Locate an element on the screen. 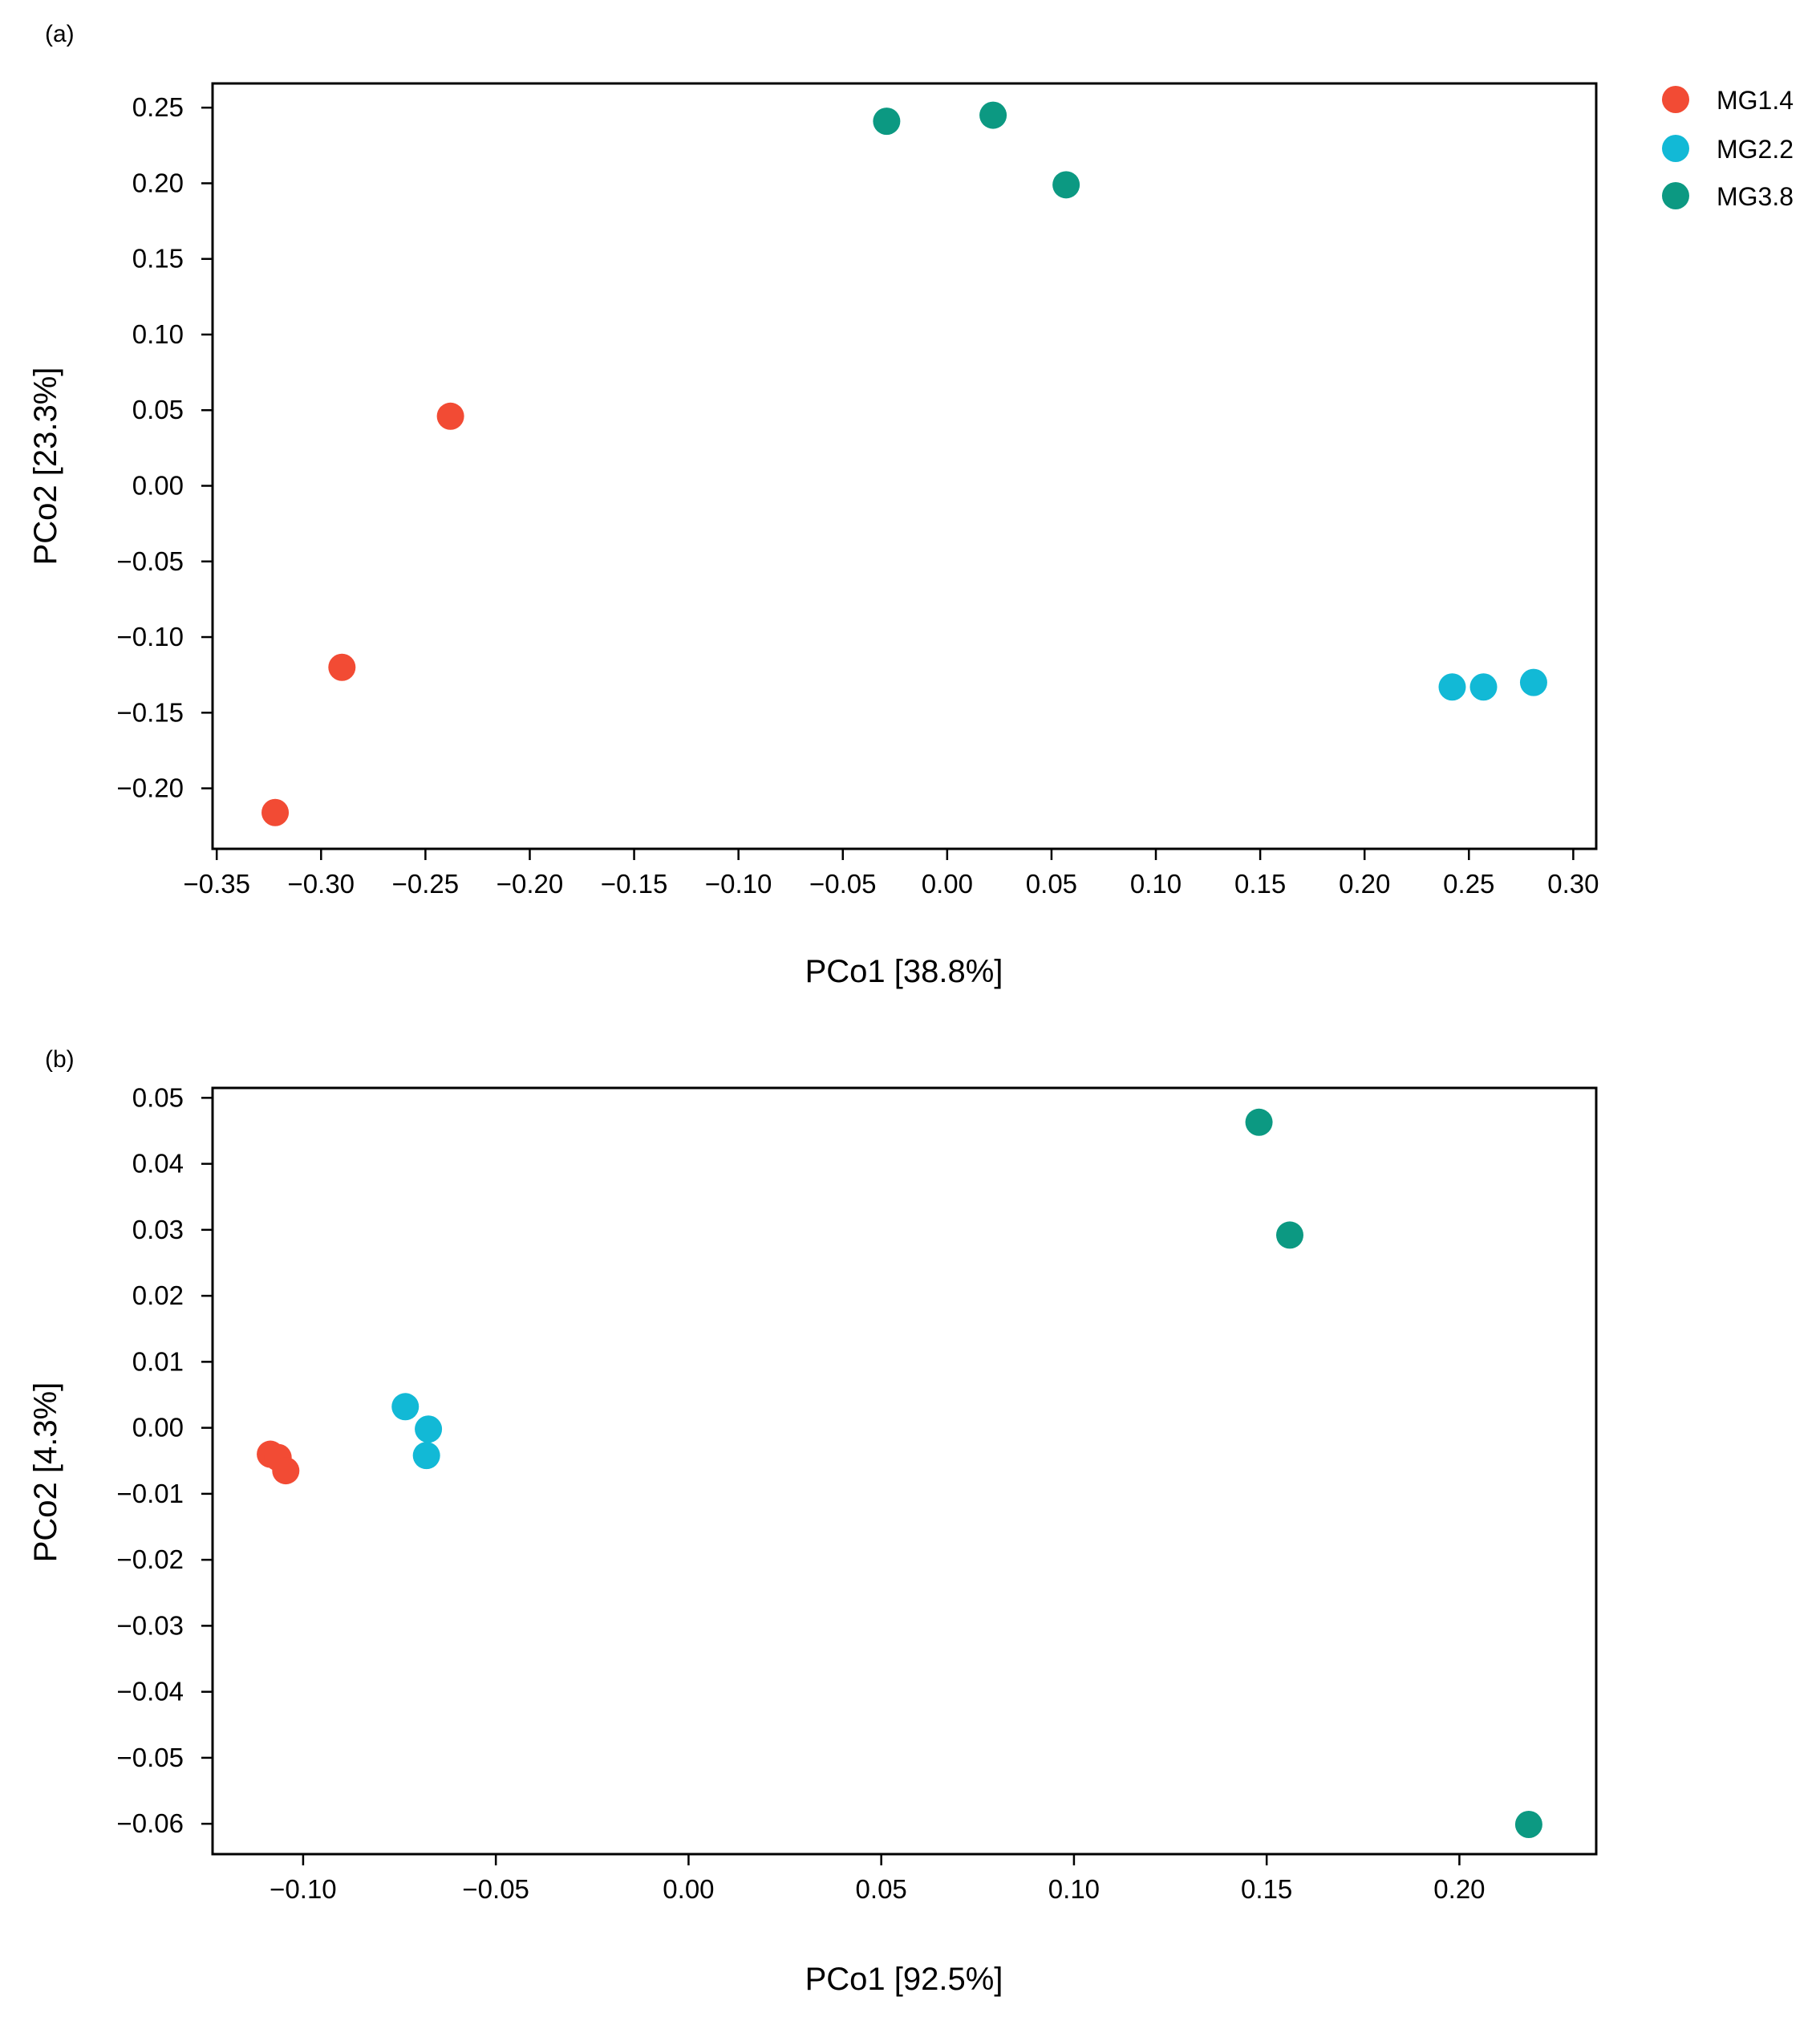 The height and width of the screenshot is (2017, 1820). panel-a-y-tick-label: 0.00 is located at coordinates (158, 486).